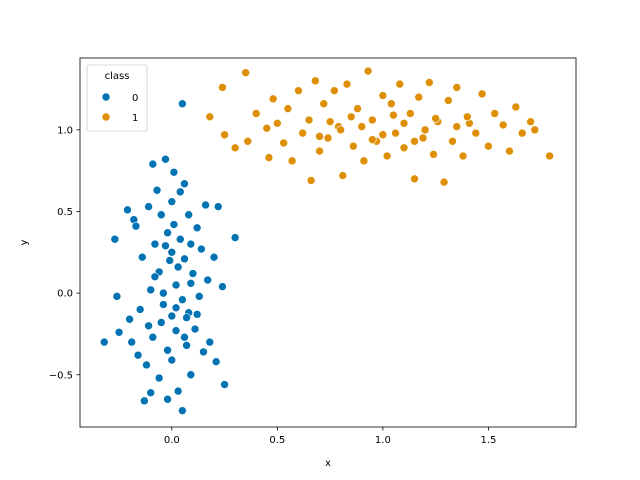 This screenshot has height=480, width=640. Describe the element at coordinates (64, 253) in the screenshot. I see `y-axis: −0.5 0.0 0.5 1.0` at that location.